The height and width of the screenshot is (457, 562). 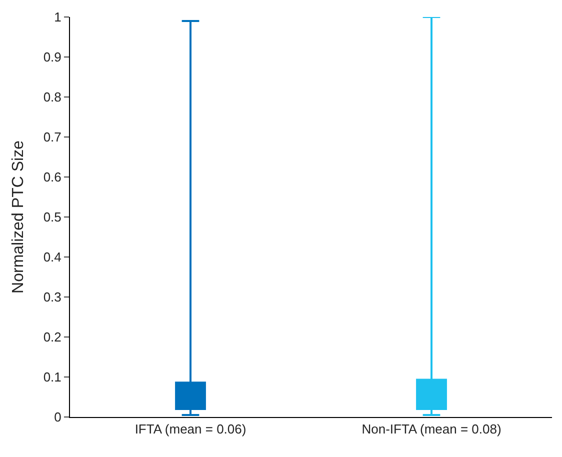 I want to click on y-tick-label: 0.2, so click(x=52, y=337).